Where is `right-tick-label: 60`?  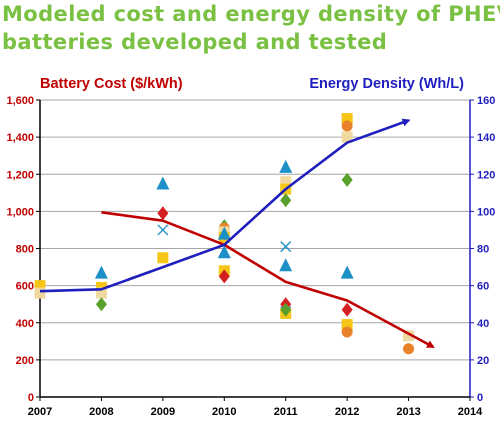
right-tick-label: 60 is located at coordinates (483, 287).